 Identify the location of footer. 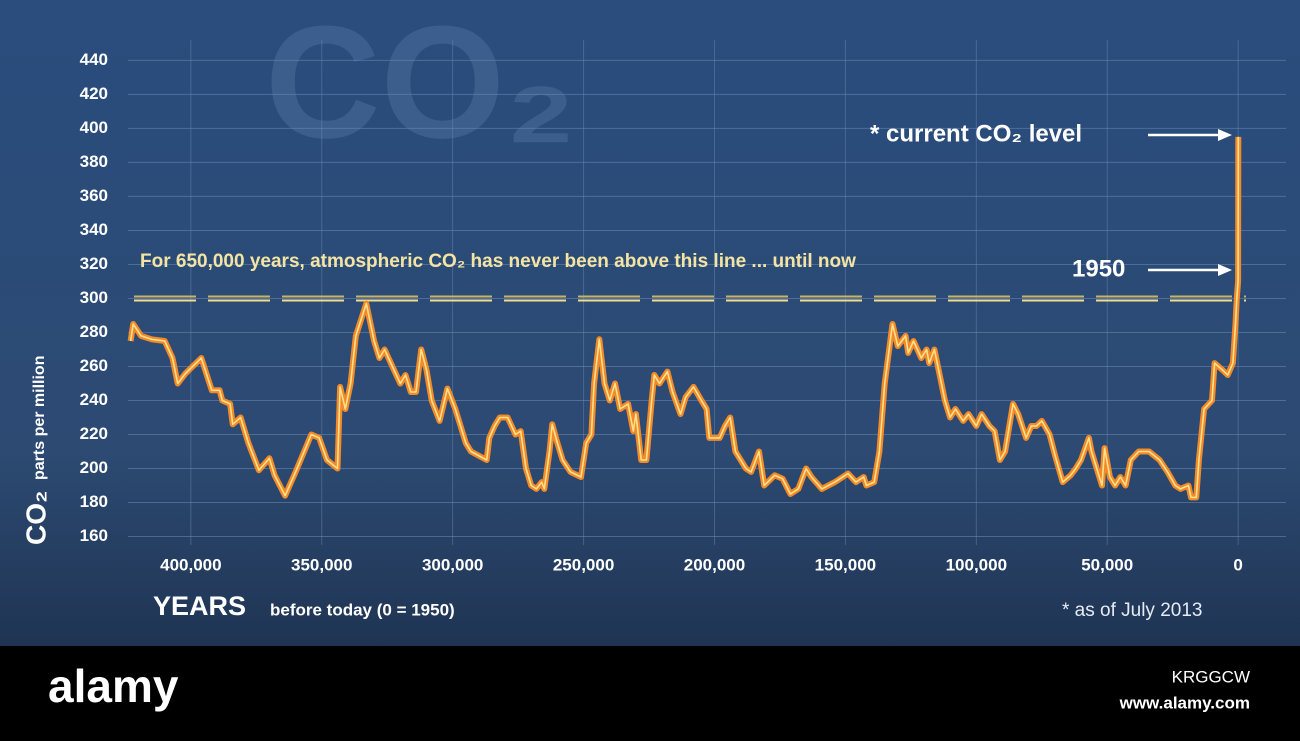
(650, 691).